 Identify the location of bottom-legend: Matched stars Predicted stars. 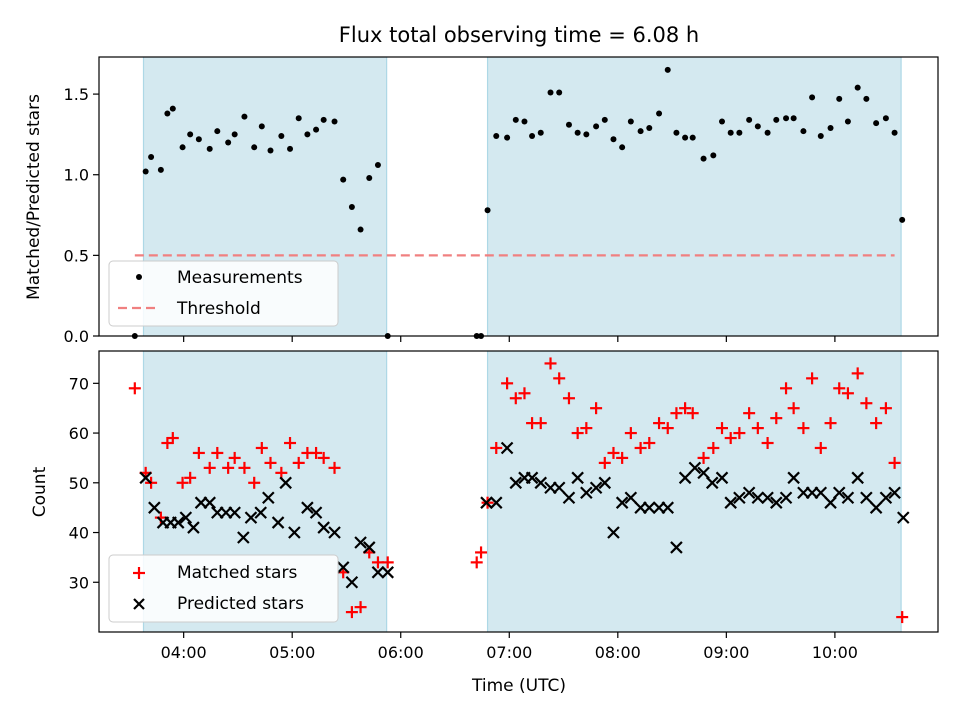
(223, 588).